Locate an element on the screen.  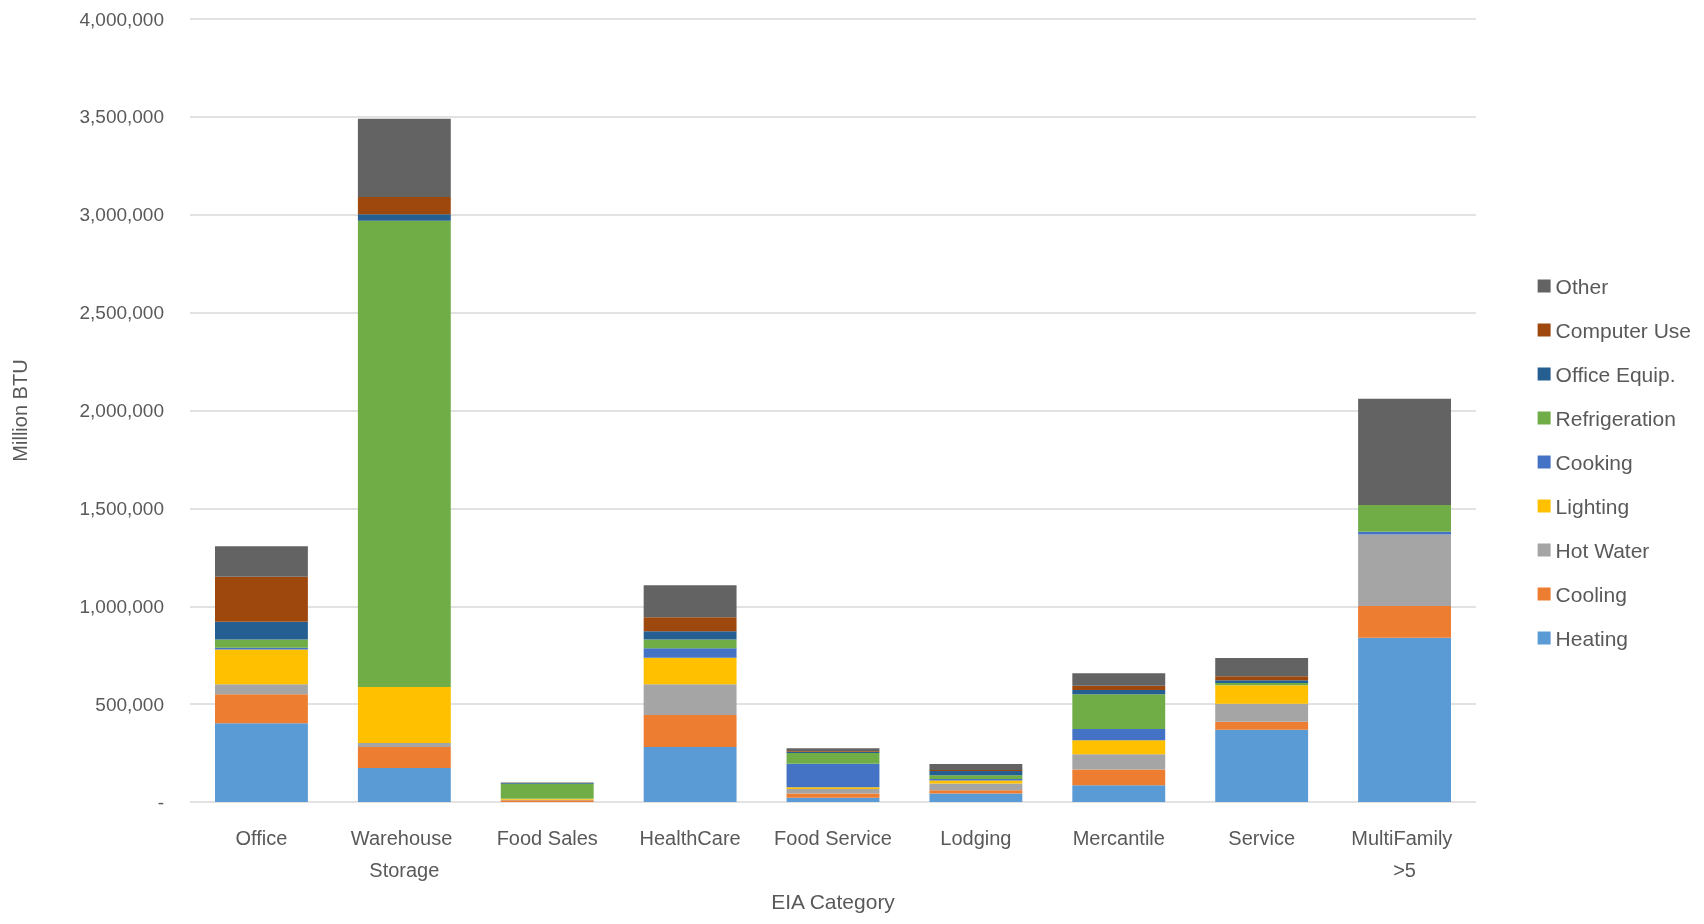
legend-label: Cooling is located at coordinates (1591, 594).